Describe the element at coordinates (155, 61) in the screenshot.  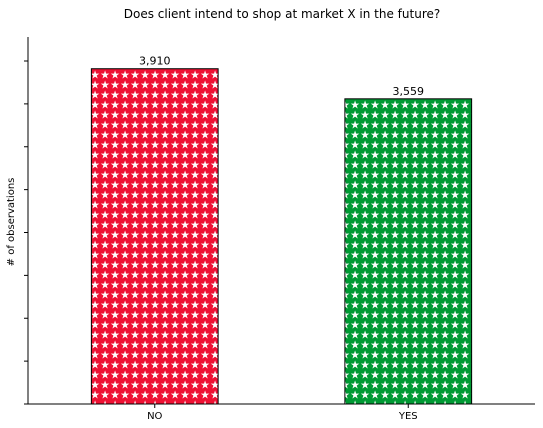
I see `value-label-no: 3,910` at that location.